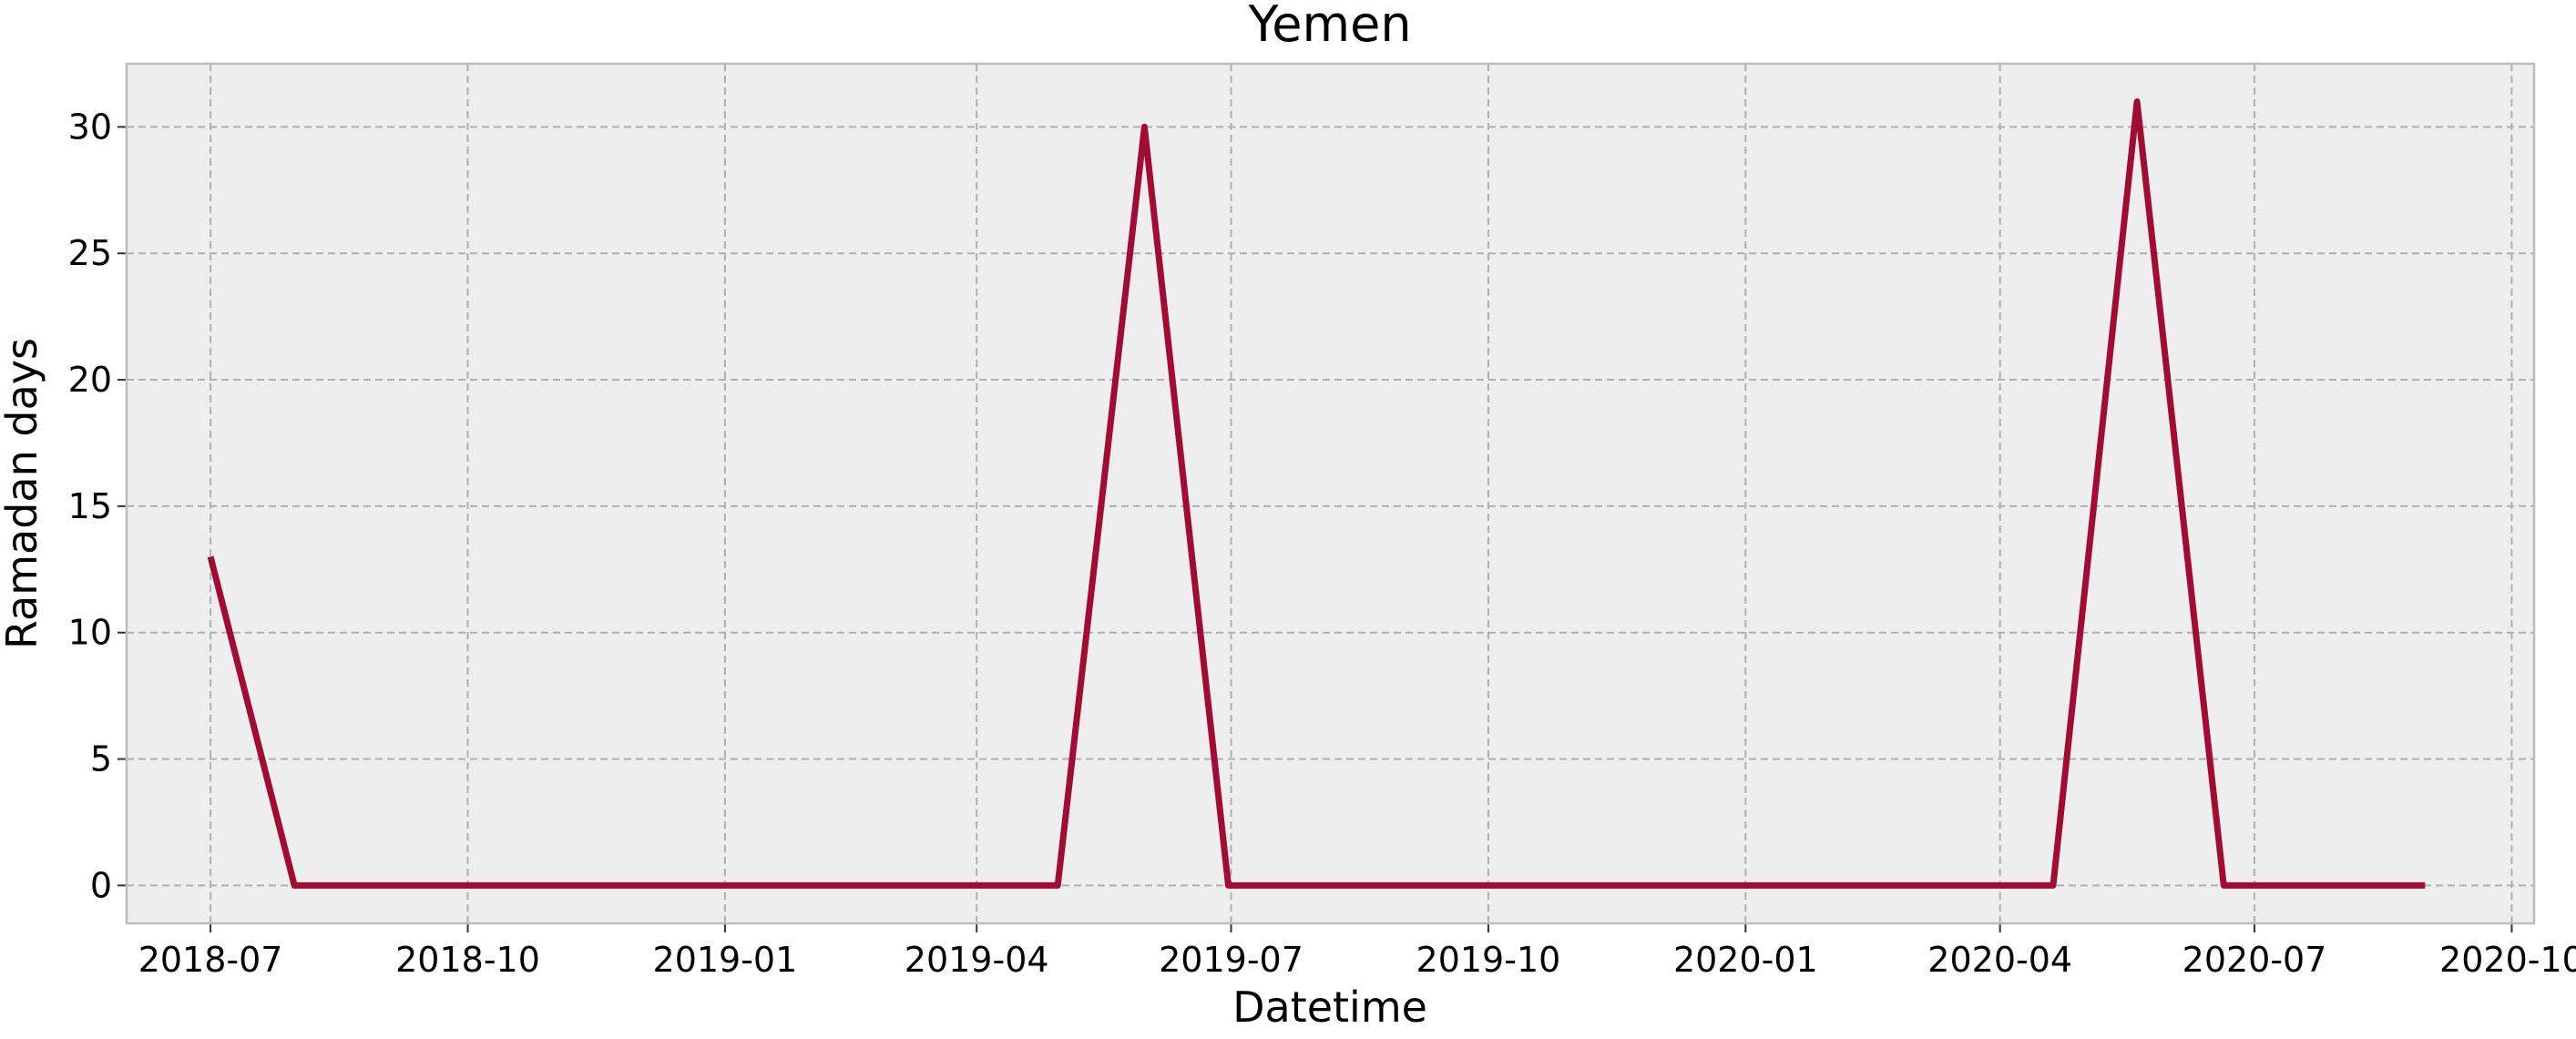 The width and height of the screenshot is (2576, 1039). I want to click on x-tick-label: 2019-04, so click(977, 960).